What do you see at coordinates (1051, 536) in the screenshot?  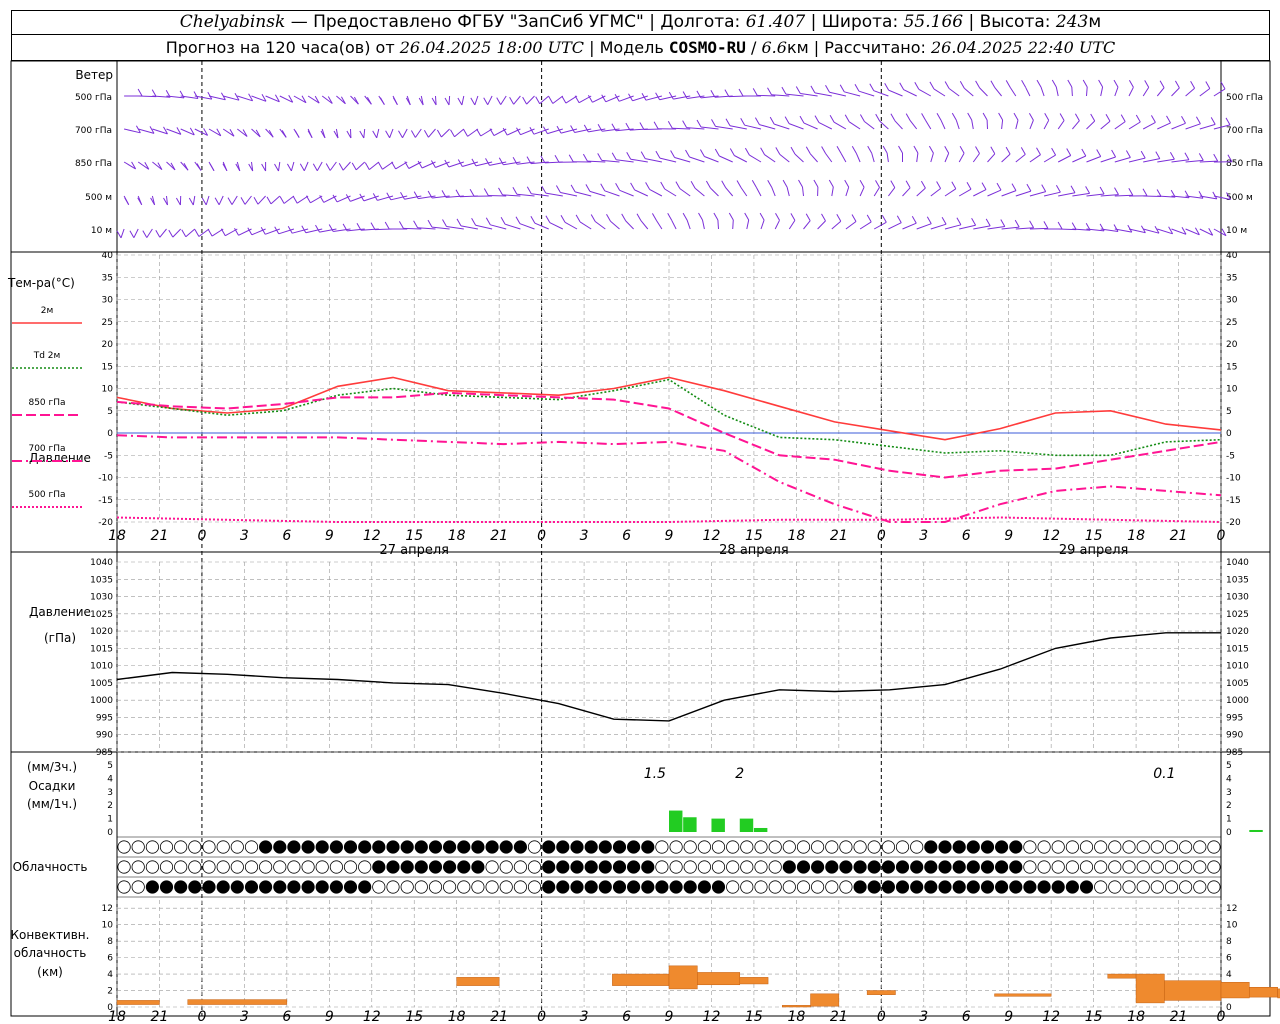 I see `x-tick-label: 12` at bounding box center [1051, 536].